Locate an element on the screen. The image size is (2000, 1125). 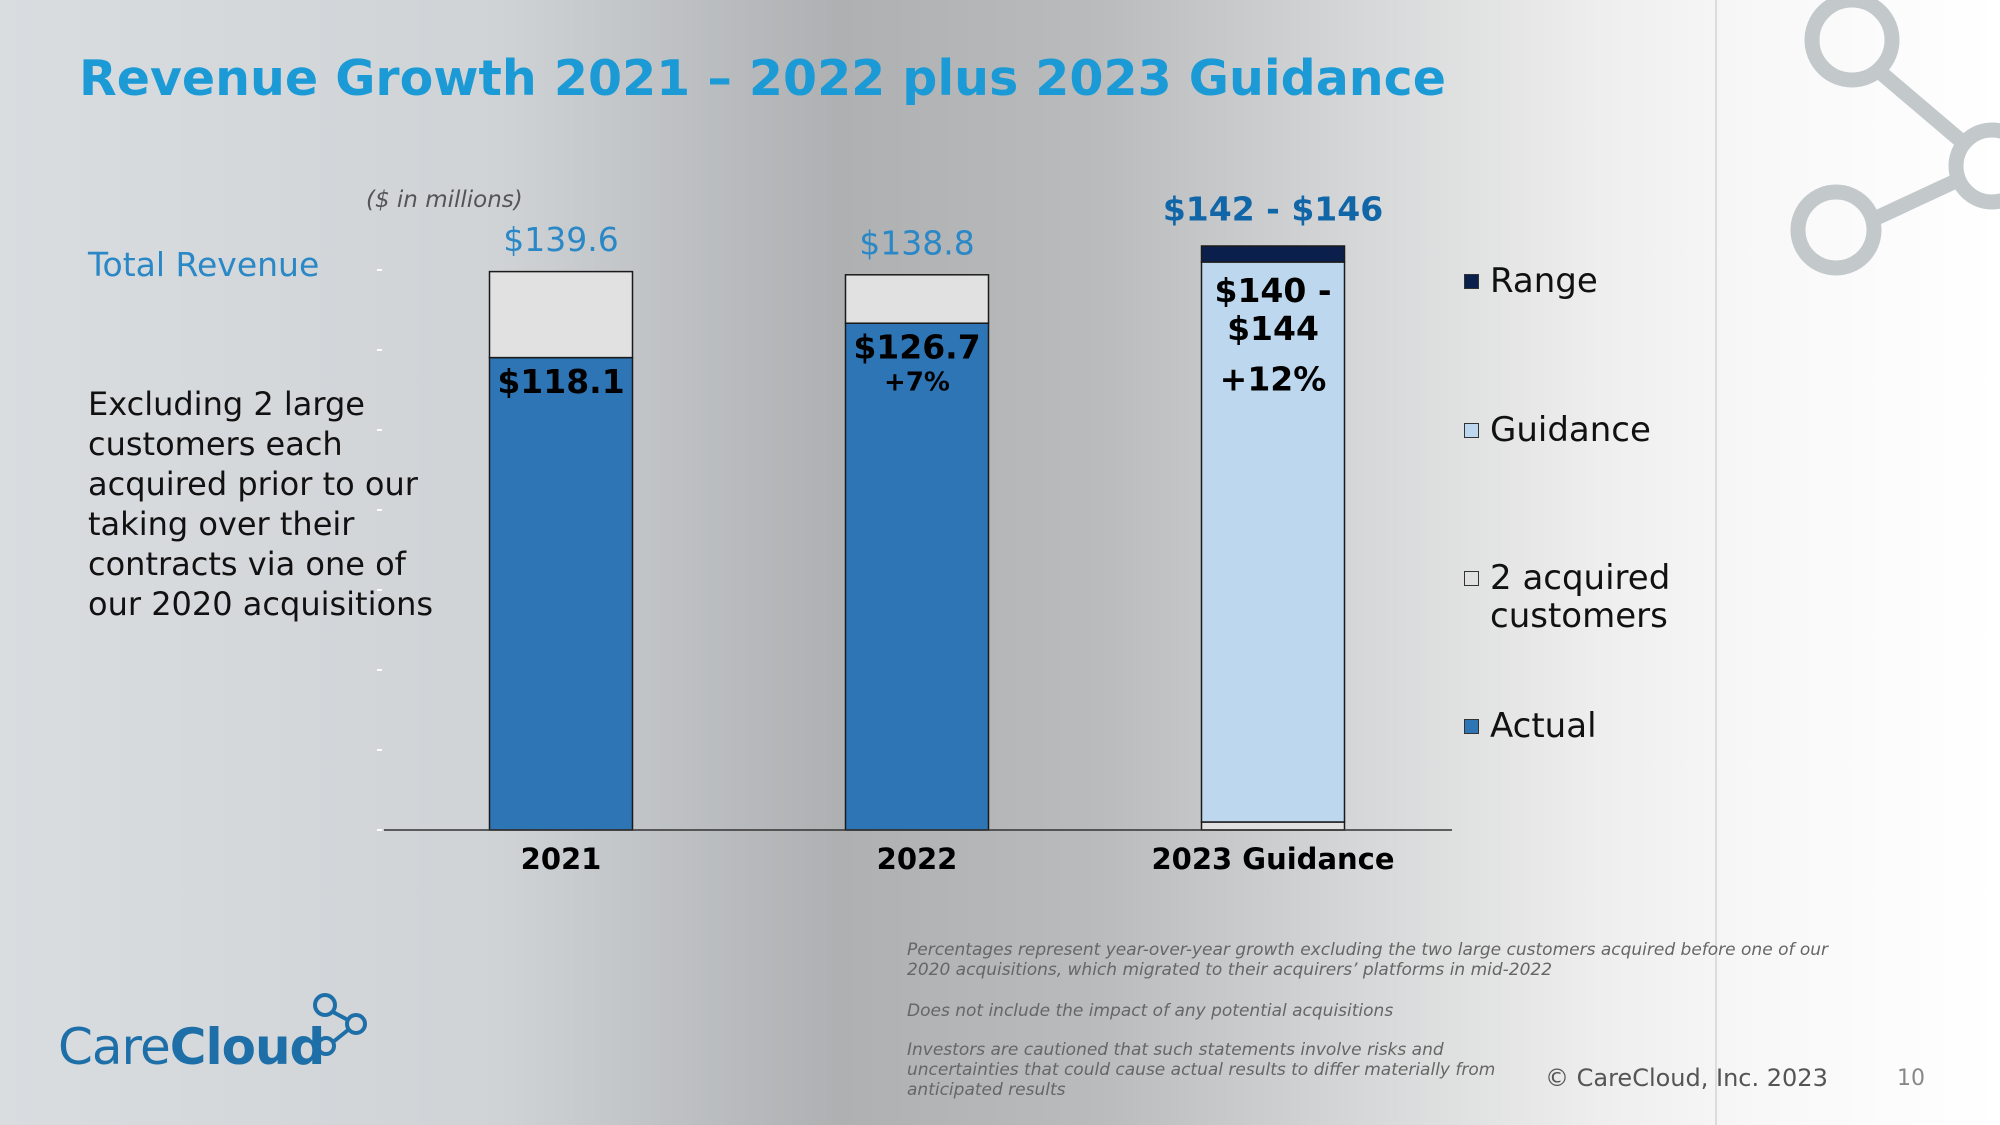
legend-item: Guidance is located at coordinates (1597, 430).